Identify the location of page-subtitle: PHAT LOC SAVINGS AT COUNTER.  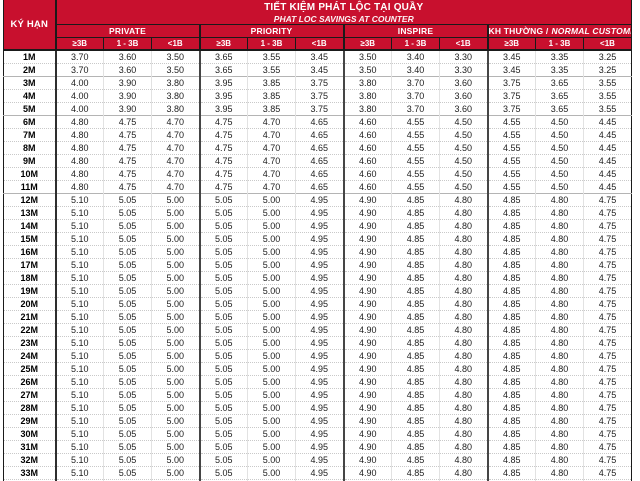
(343, 18).